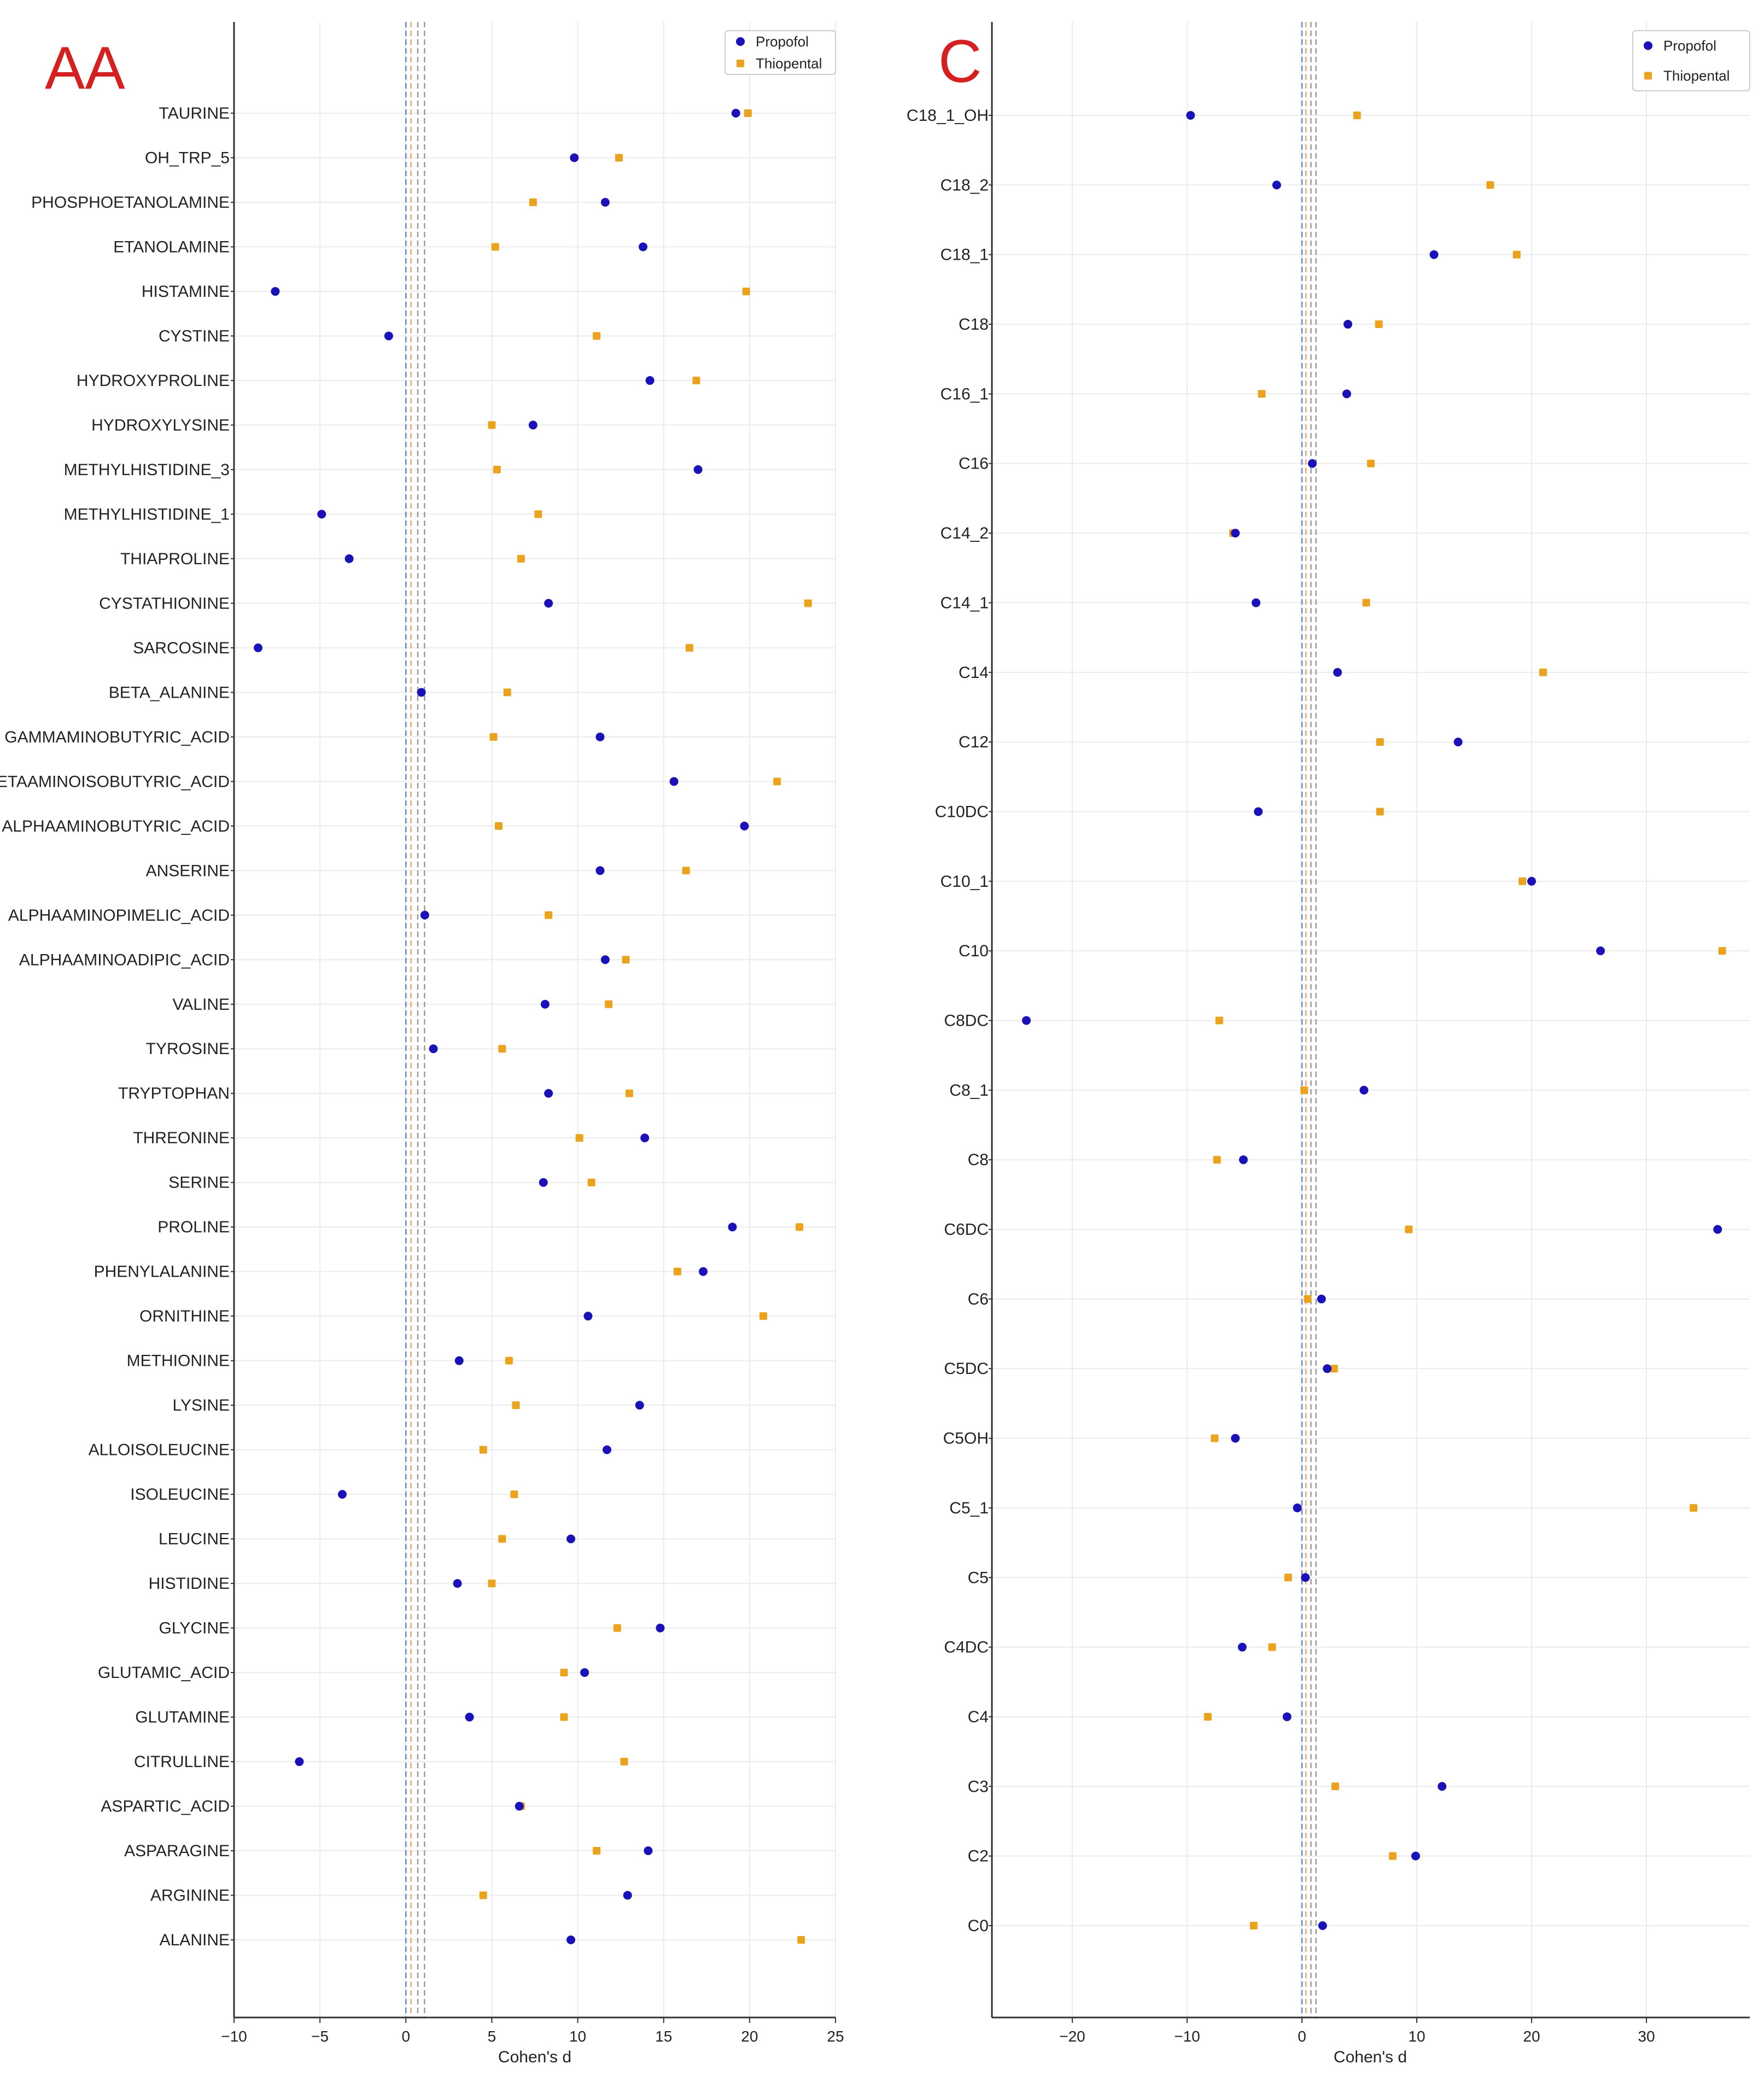 The image size is (1764, 2076). What do you see at coordinates (967, 1369) in the screenshot?
I see `c-category-label: C5DC` at bounding box center [967, 1369].